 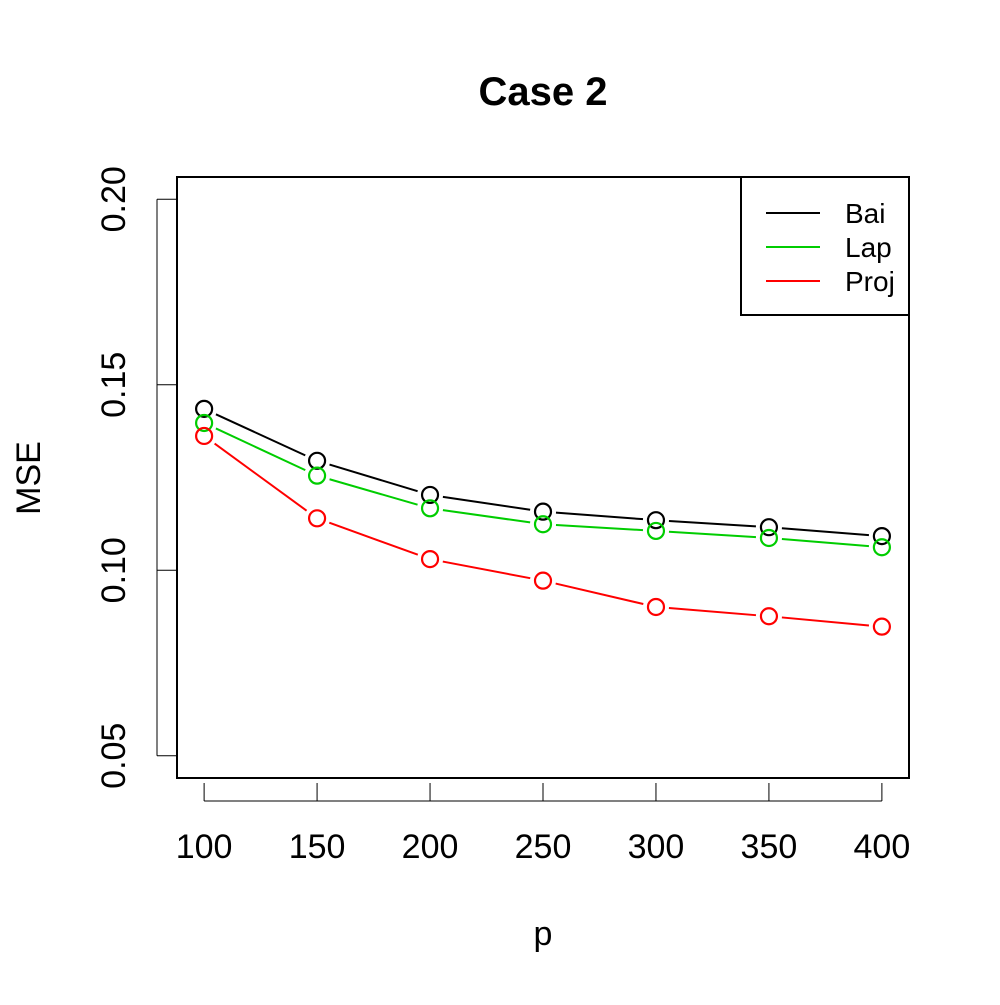 I want to click on y-tick-label: 0.20, so click(x=114, y=199).